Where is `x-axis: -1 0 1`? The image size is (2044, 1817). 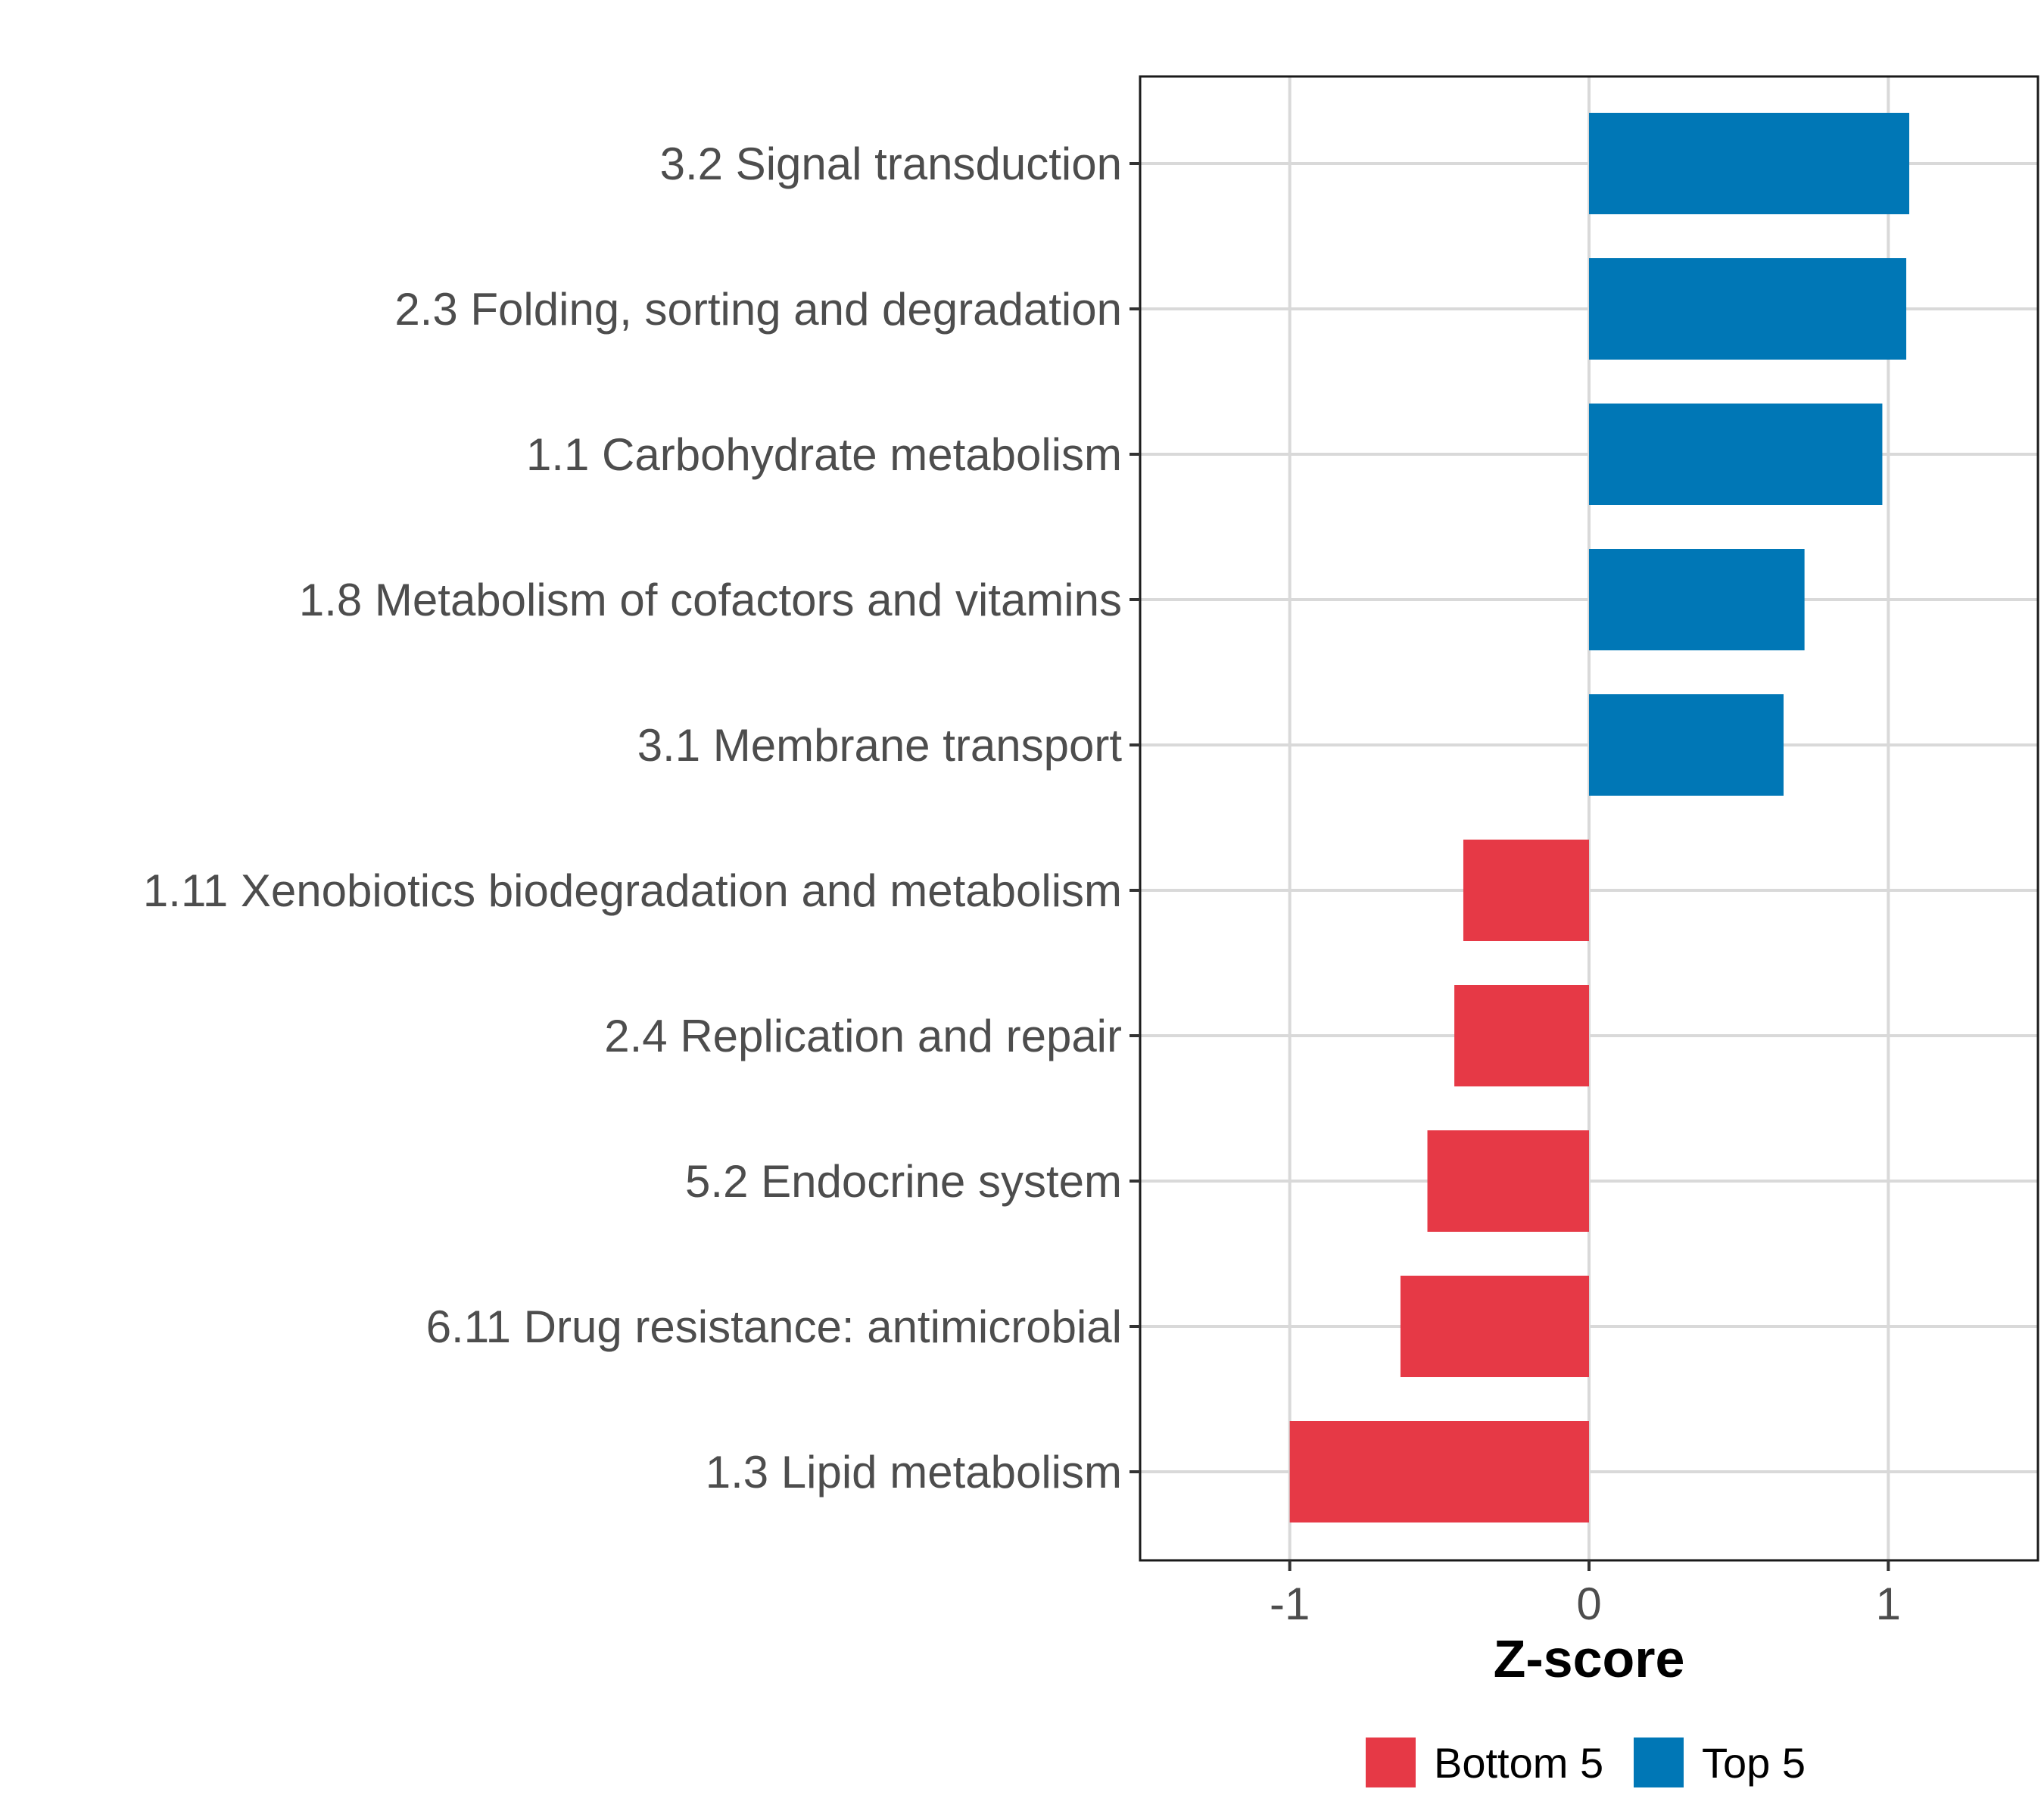
x-axis: -1 0 1 is located at coordinates (1585, 1594).